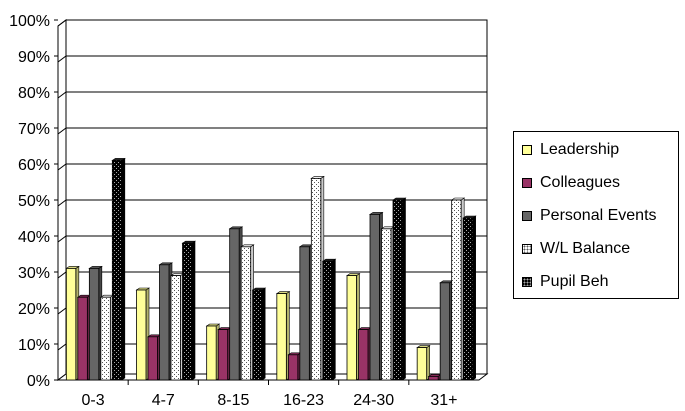 Image resolution: width=685 pixels, height=411 pixels. What do you see at coordinates (34, 93) in the screenshot?
I see `y-tick-label: 80%` at bounding box center [34, 93].